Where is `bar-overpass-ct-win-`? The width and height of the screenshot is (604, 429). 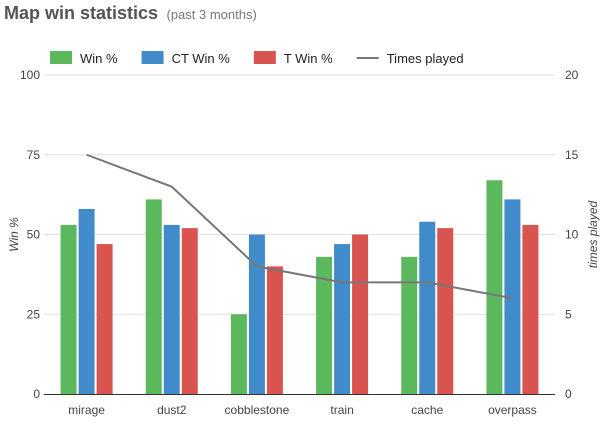
bar-overpass-ct-win- is located at coordinates (512, 296).